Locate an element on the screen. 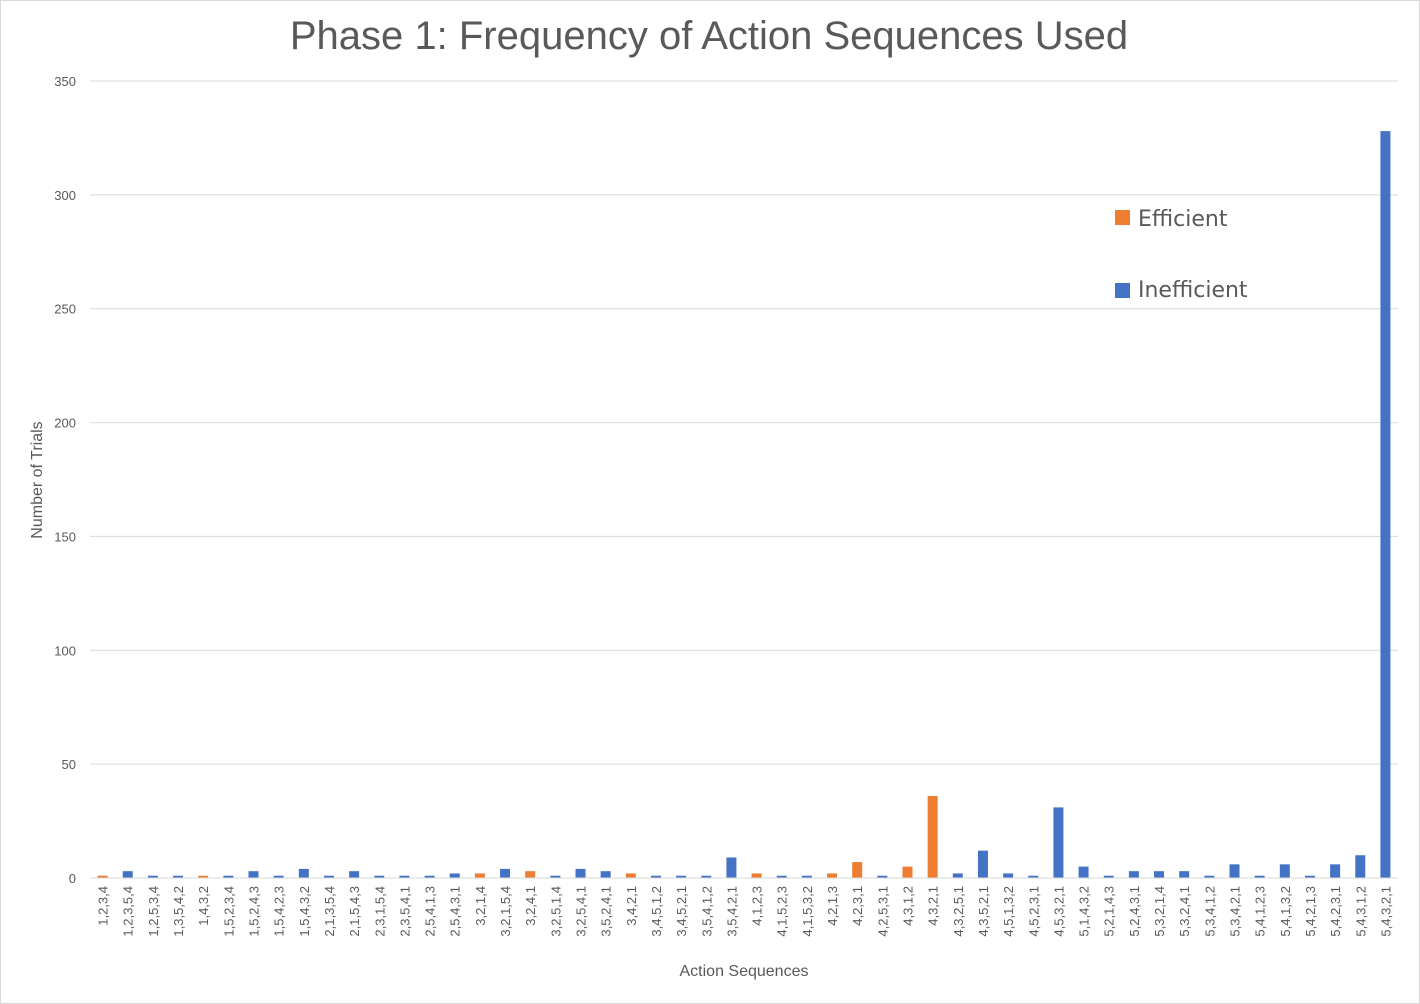  y-tick-label: 150 is located at coordinates (65, 536).